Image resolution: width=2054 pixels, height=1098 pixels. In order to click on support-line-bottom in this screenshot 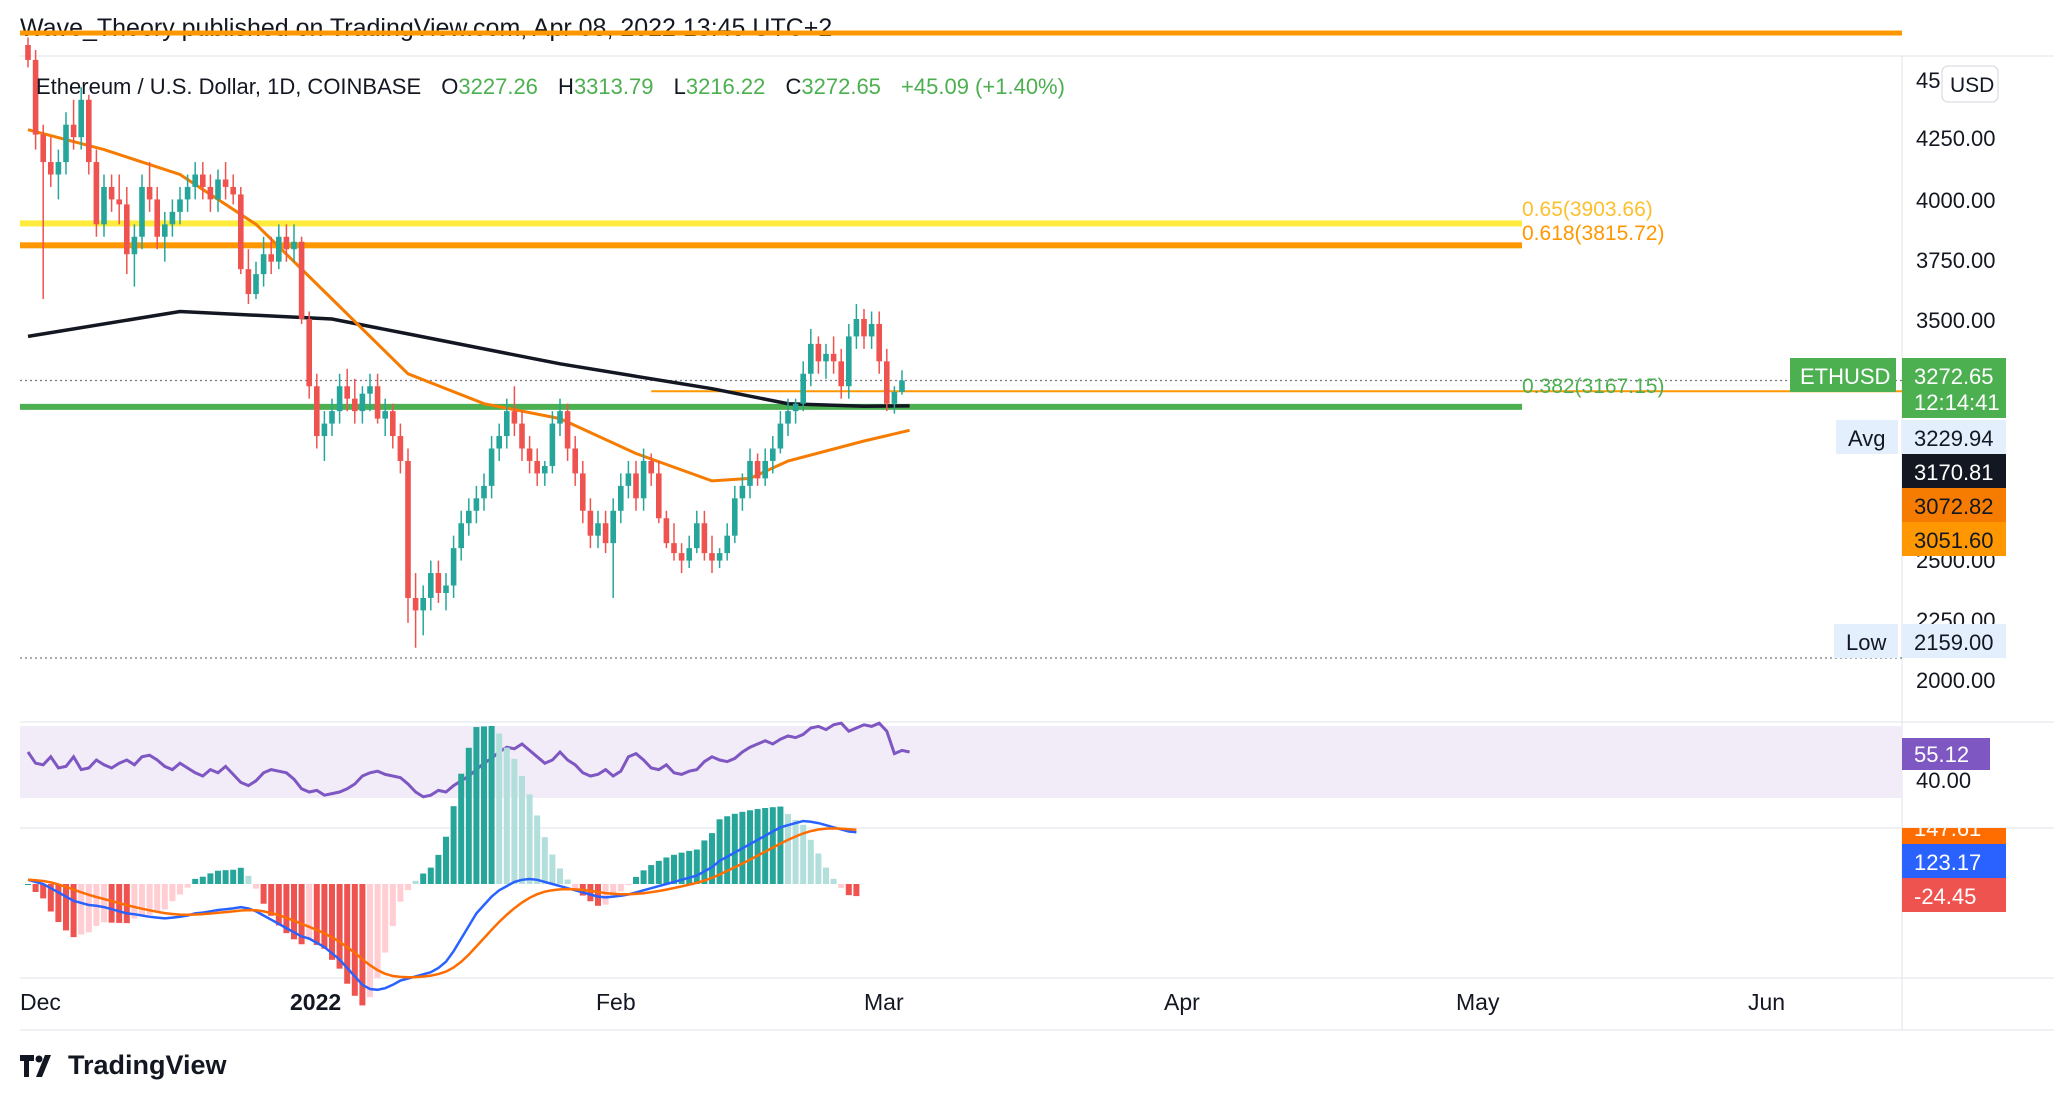, I will do `click(961, 33)`.